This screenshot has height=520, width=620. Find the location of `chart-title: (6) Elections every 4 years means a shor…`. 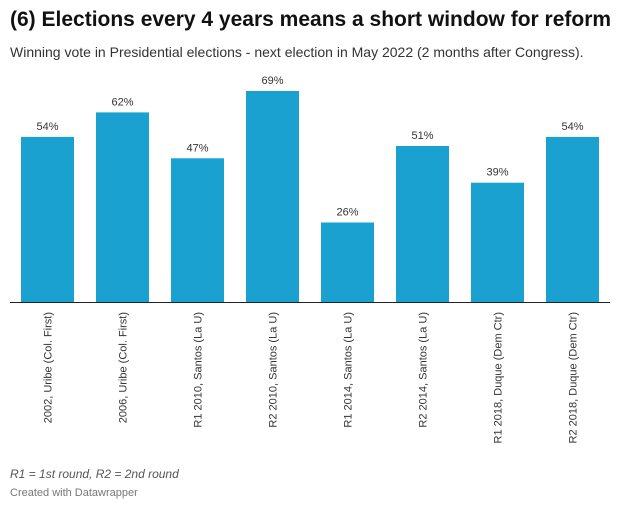

chart-title: (6) Elections every 4 years means a shor… is located at coordinates (311, 19).